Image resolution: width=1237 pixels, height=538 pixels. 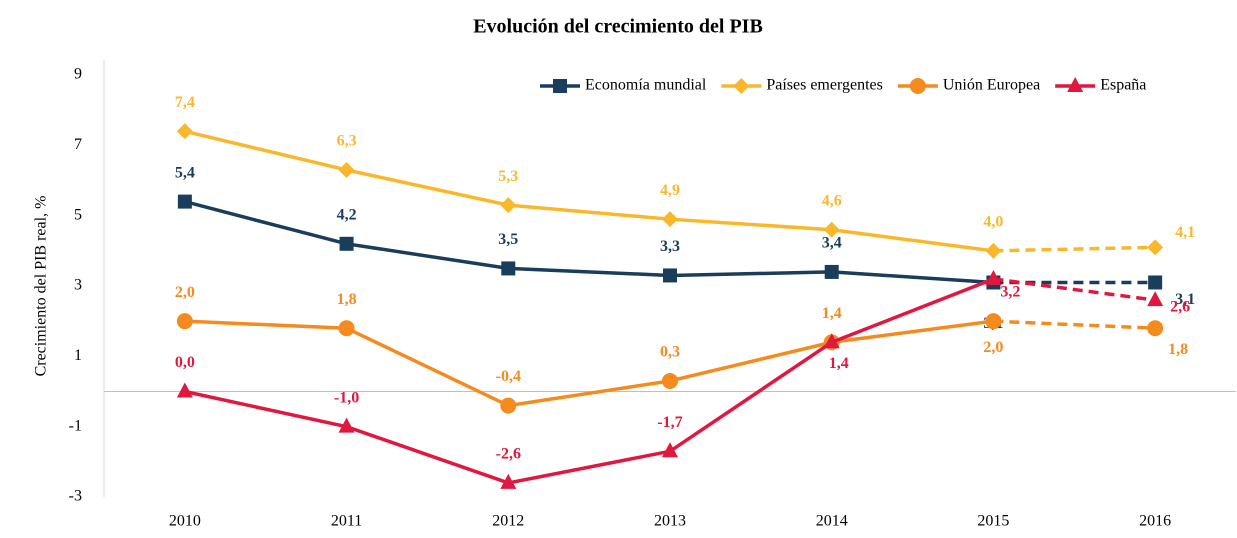 What do you see at coordinates (669, 422) in the screenshot?
I see `value-label: -1,7` at bounding box center [669, 422].